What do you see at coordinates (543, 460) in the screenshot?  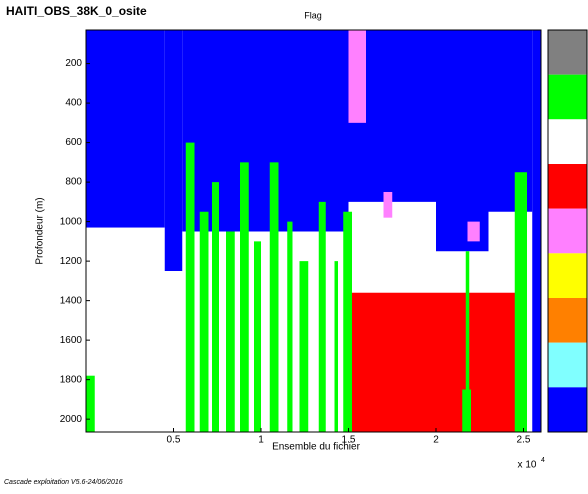 I see `x-multiplier-exponent: 4` at bounding box center [543, 460].